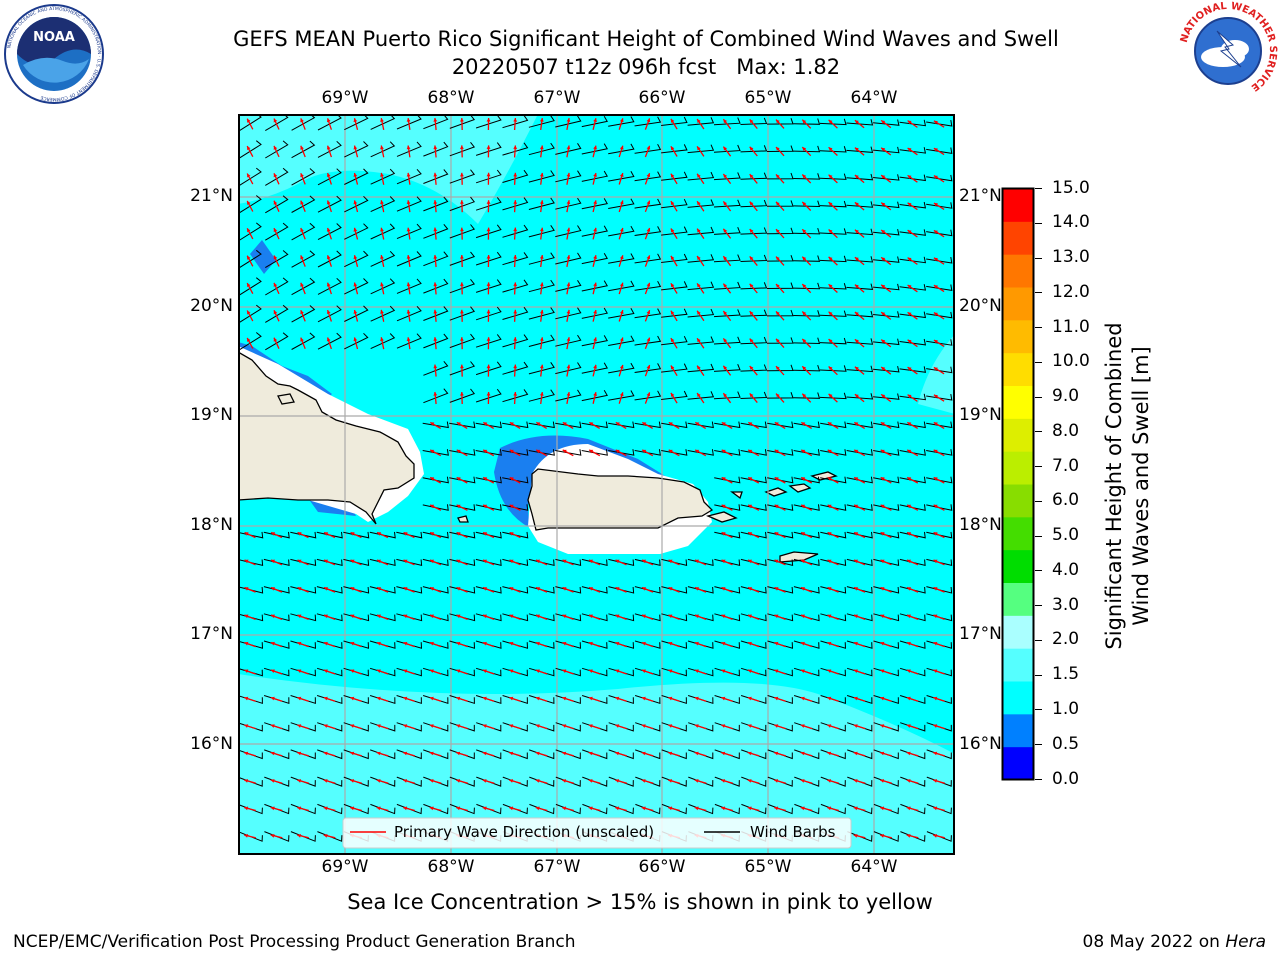 The height and width of the screenshot is (960, 1280). I want to click on colorbar, so click(1018, 484).